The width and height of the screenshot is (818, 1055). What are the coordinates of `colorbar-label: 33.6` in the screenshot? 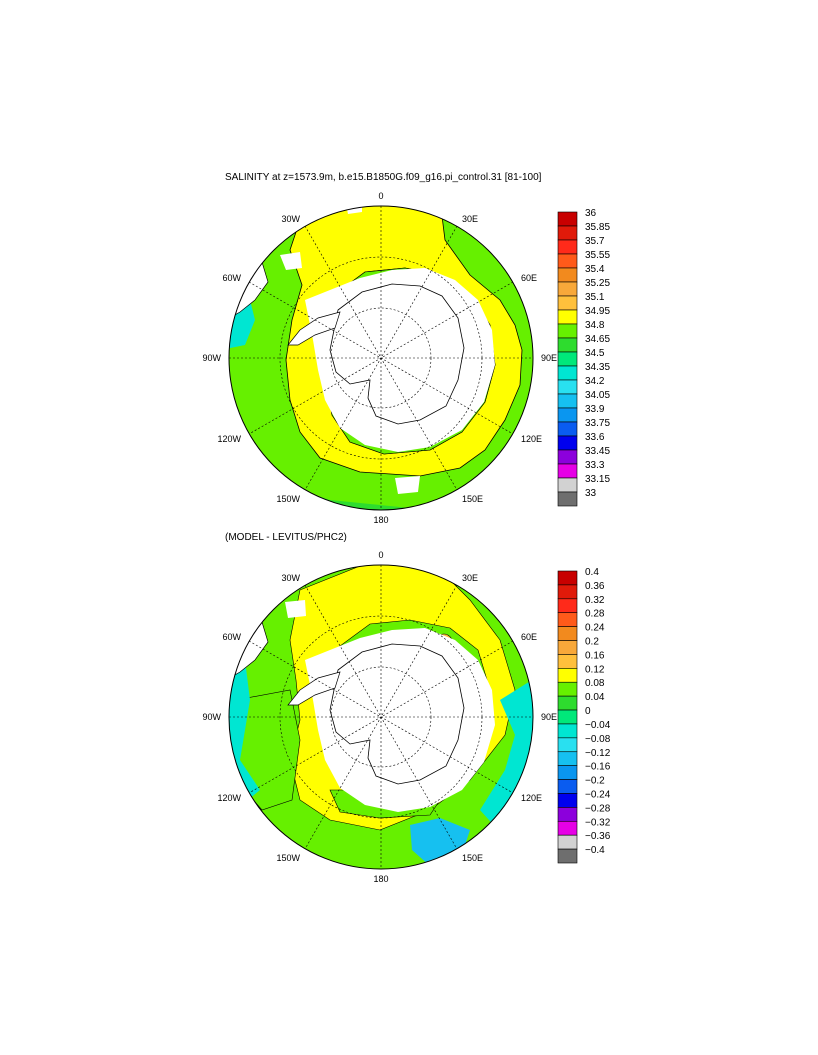 It's located at (595, 437).